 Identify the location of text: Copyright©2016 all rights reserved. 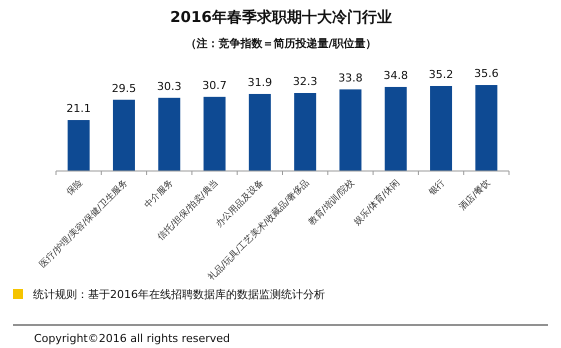
(132, 338).